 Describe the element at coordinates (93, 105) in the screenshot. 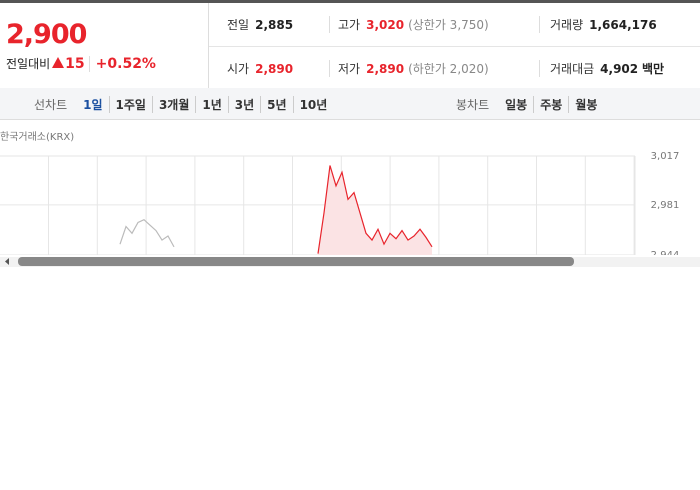

I see `tab: 1일` at that location.